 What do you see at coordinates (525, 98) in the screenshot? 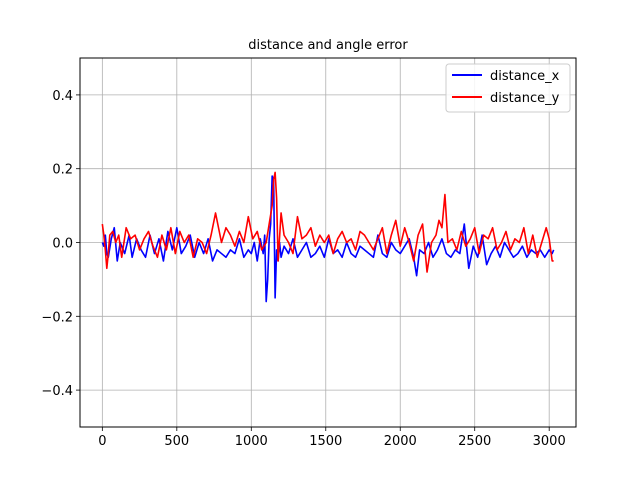
I see `legend-label-distance-y: distance_y` at bounding box center [525, 98].